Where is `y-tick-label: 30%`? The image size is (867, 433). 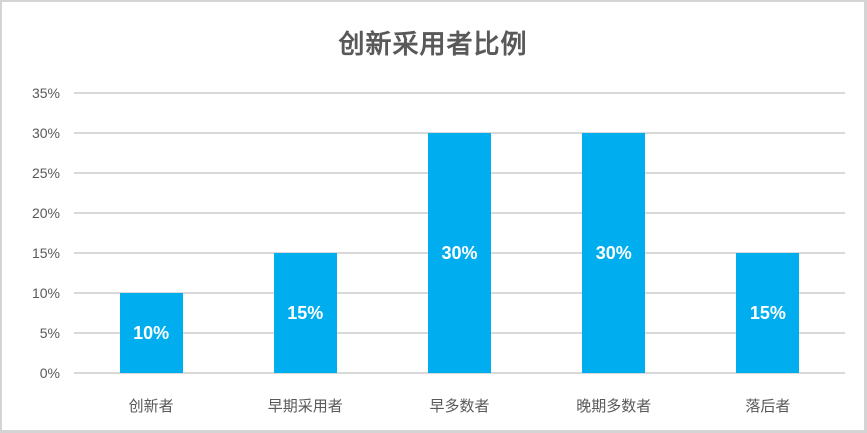 y-tick-label: 30% is located at coordinates (45, 133).